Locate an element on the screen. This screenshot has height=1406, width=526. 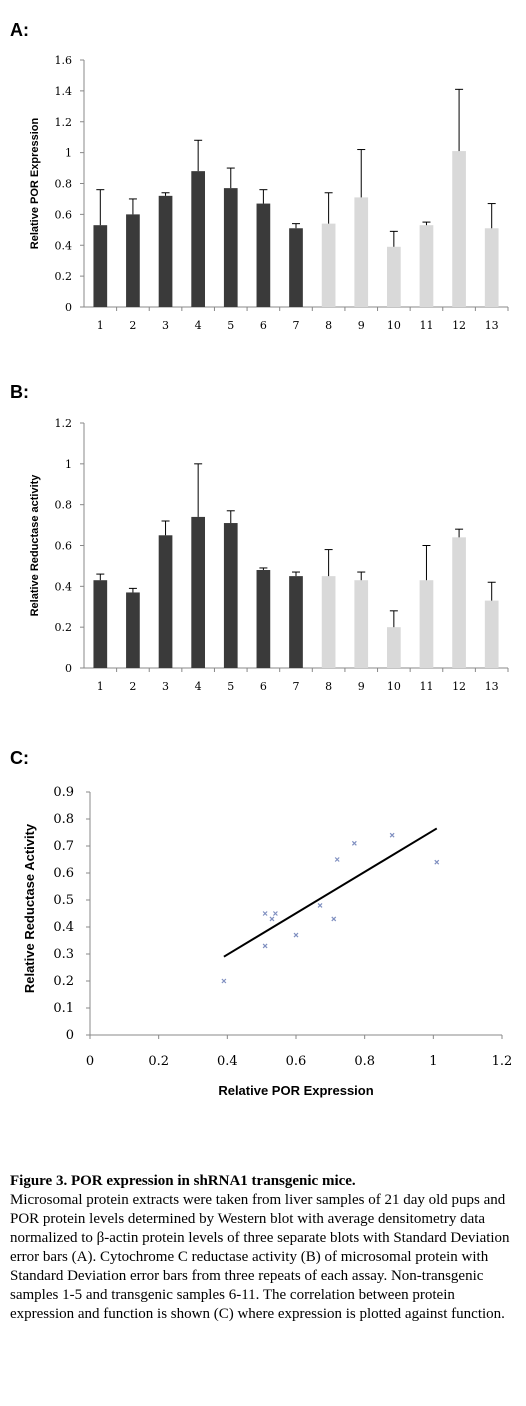
chart-b-y-tick-label: 1 is located at coordinates (68, 464).